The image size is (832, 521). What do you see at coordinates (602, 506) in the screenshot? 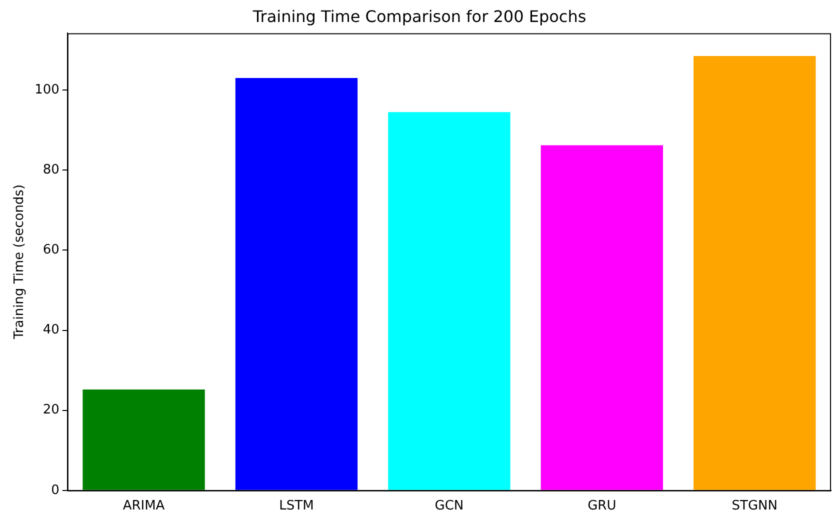
I see `x-tick-label: GRU` at bounding box center [602, 506].